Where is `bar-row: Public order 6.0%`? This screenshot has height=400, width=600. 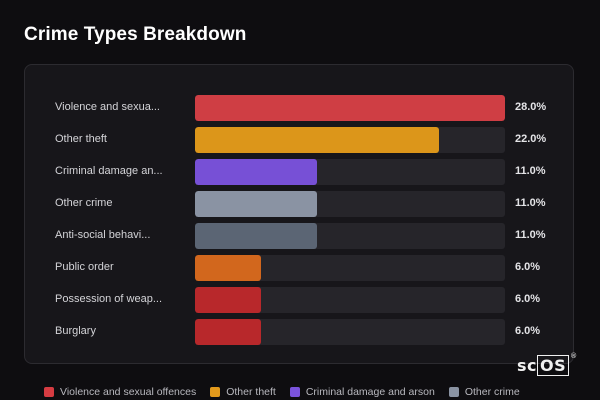
bar-row: Public order 6.0% is located at coordinates (299, 268).